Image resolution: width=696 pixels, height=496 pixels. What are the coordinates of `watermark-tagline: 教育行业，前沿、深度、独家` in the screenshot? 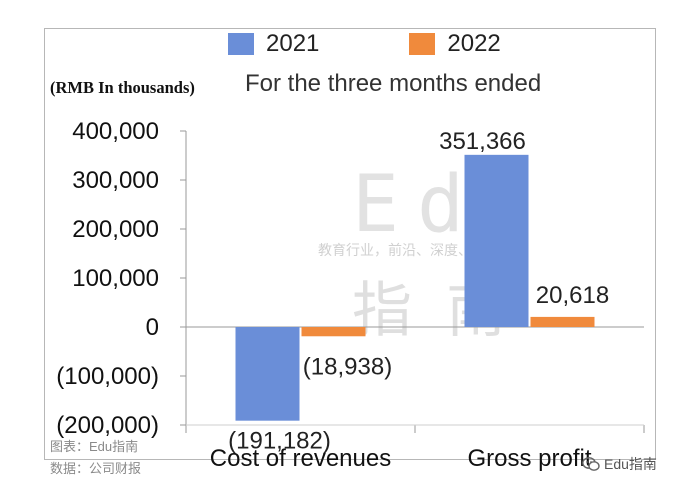 It's located at (409, 250).